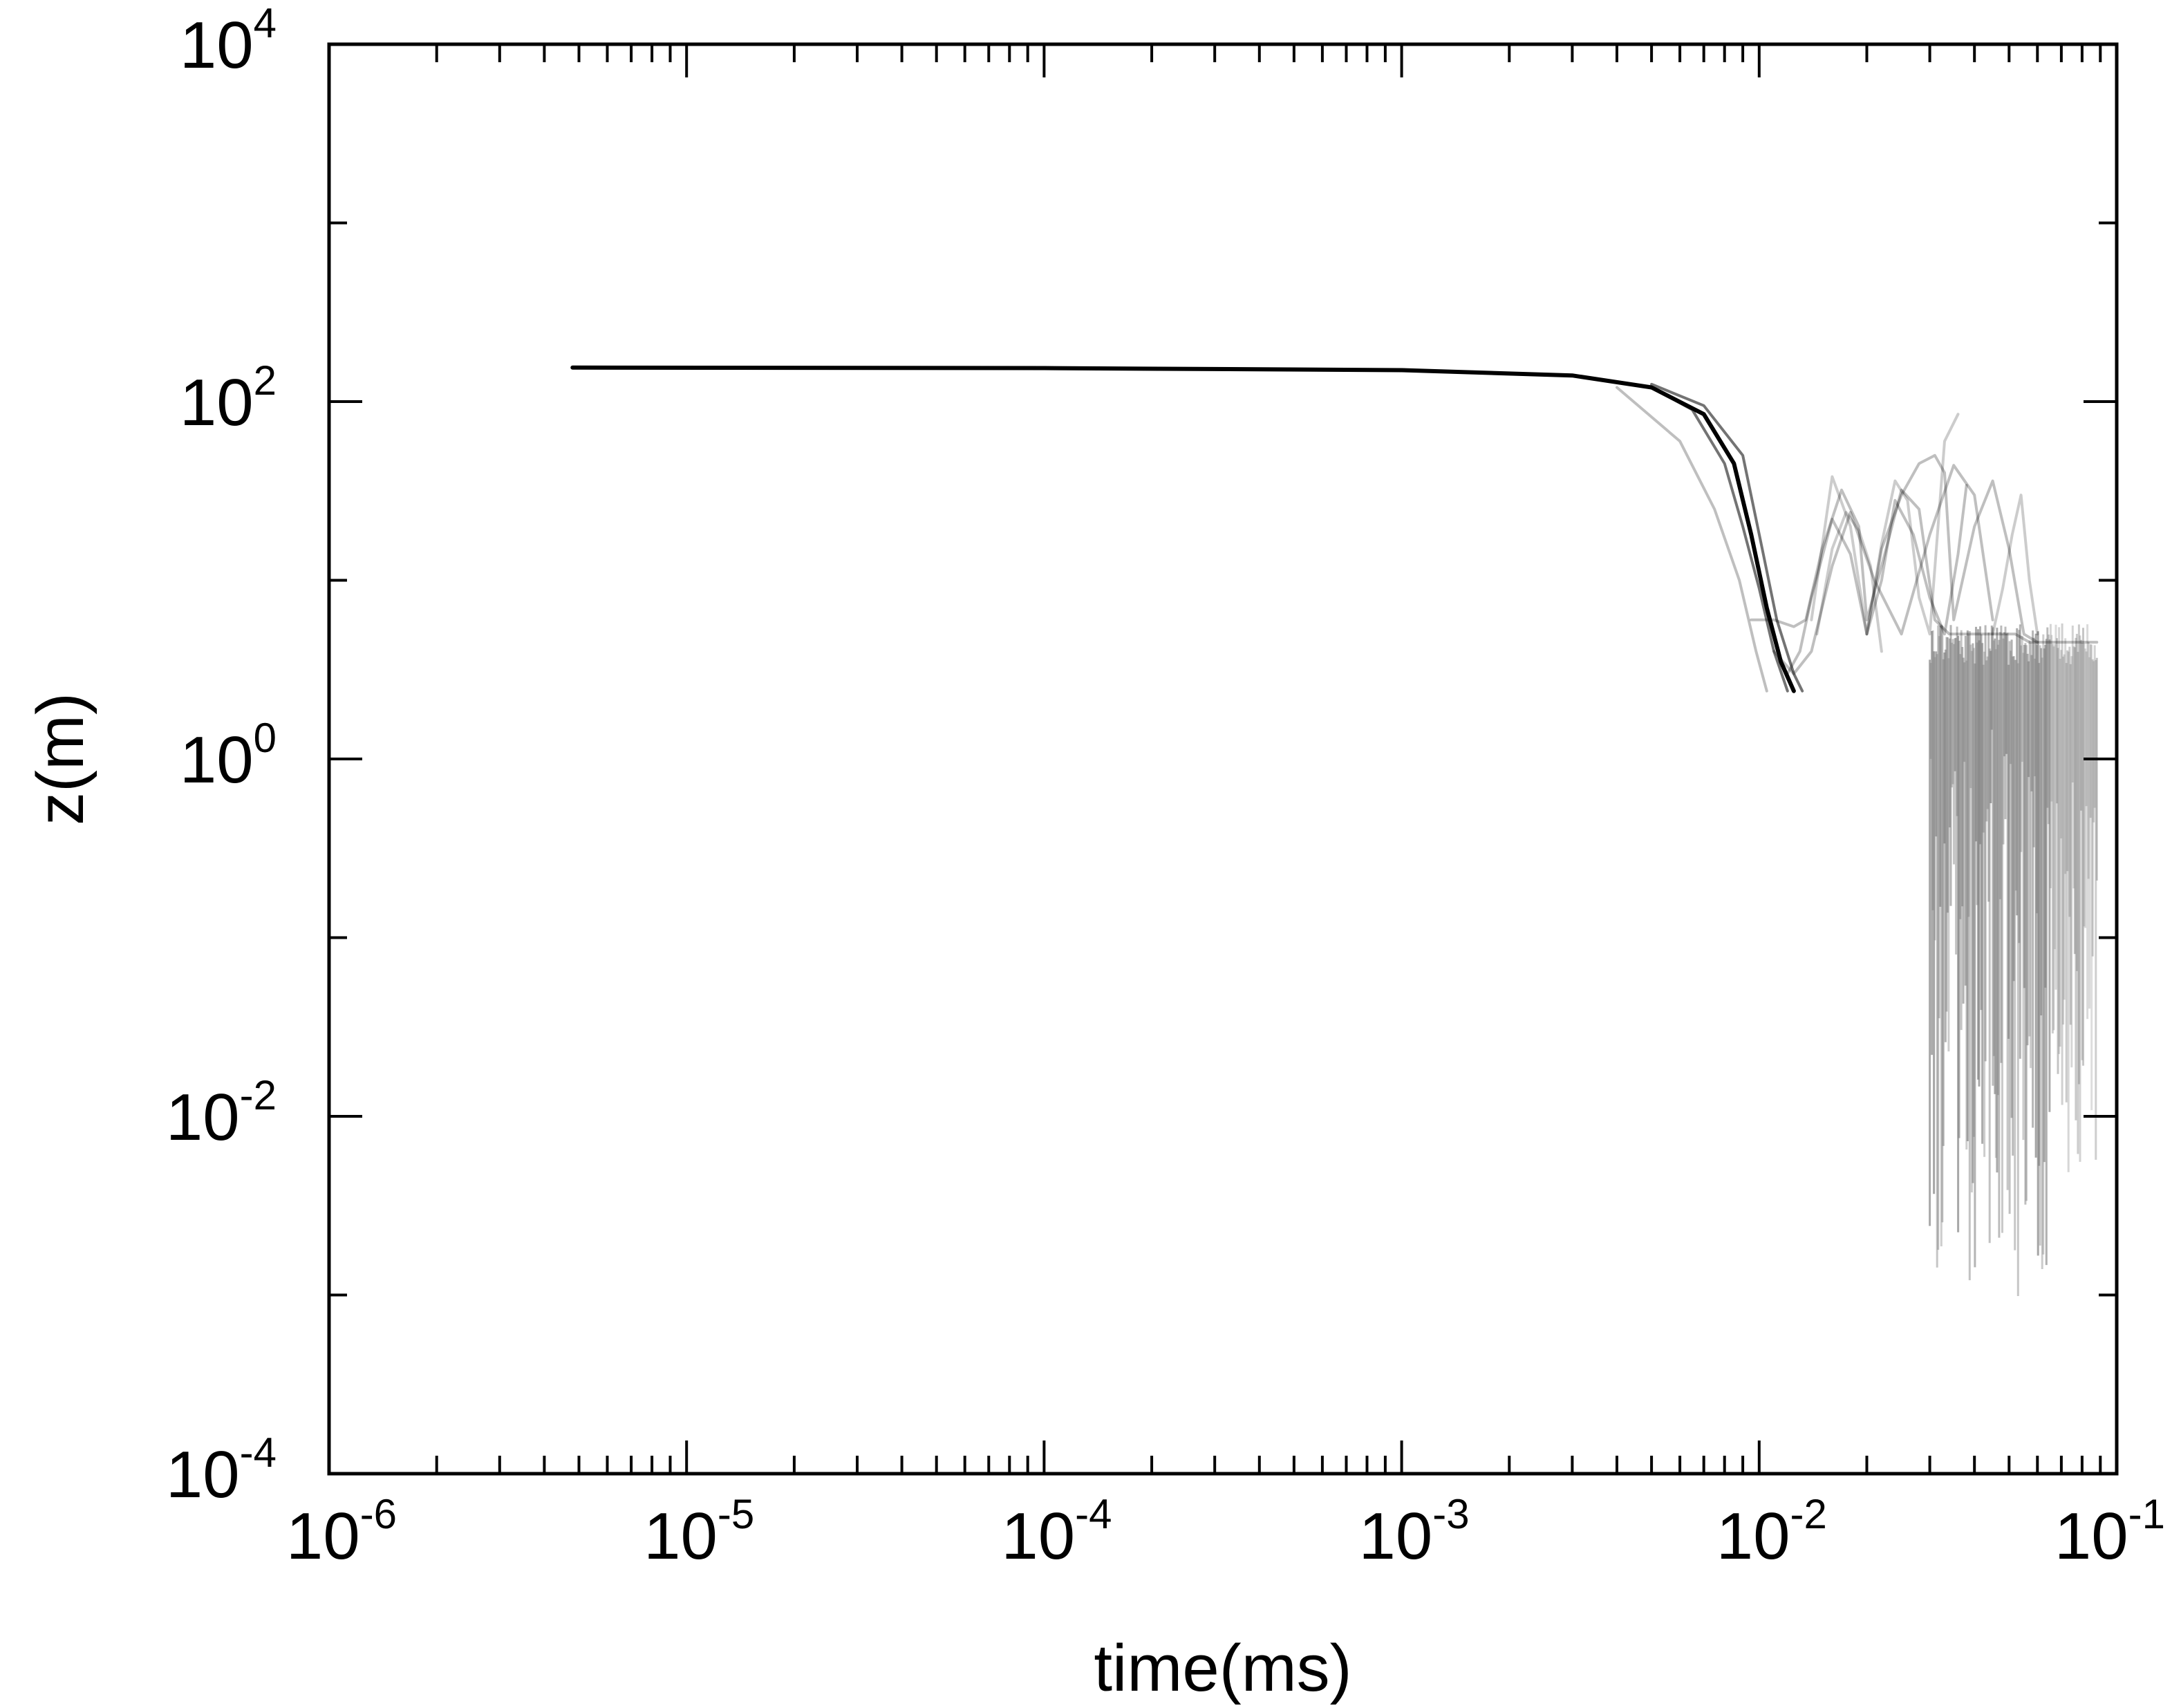 The width and height of the screenshot is (2181, 1708). Describe the element at coordinates (1771, 1532) in the screenshot. I see `x-tick-label: 10⁻²` at that location.